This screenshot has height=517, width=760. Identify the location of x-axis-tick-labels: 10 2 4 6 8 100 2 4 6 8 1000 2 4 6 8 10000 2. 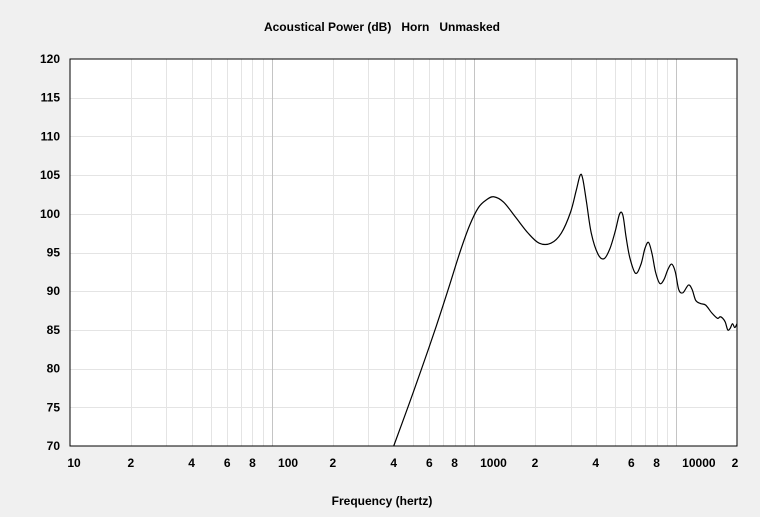
(402, 463).